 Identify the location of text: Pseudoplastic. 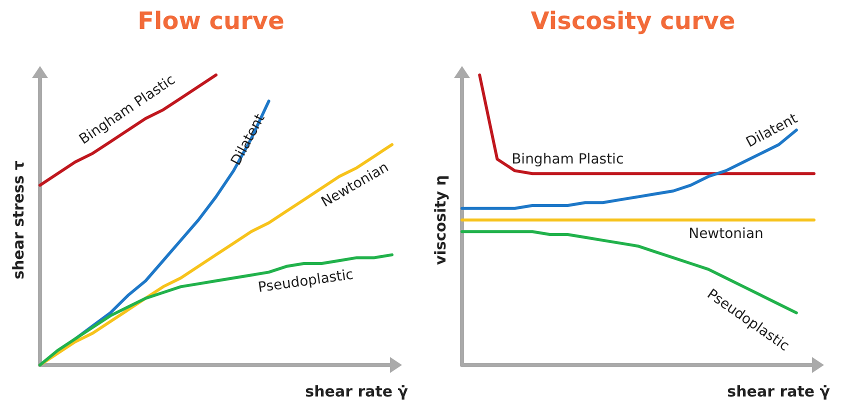
(305, 281).